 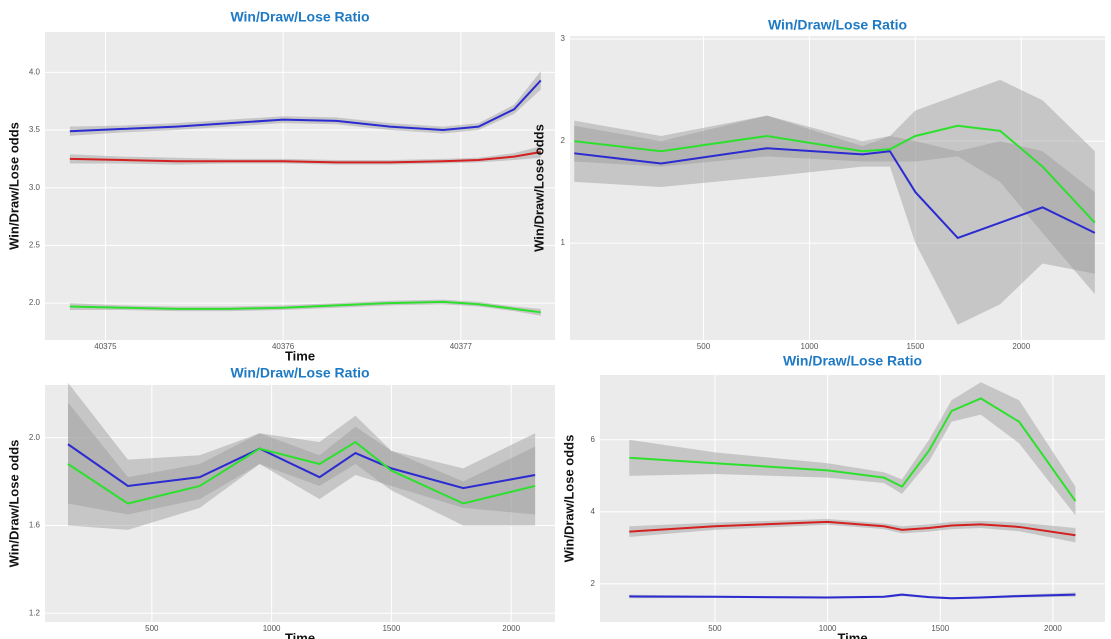 I want to click on y-tick-label: 6, so click(x=593, y=439).